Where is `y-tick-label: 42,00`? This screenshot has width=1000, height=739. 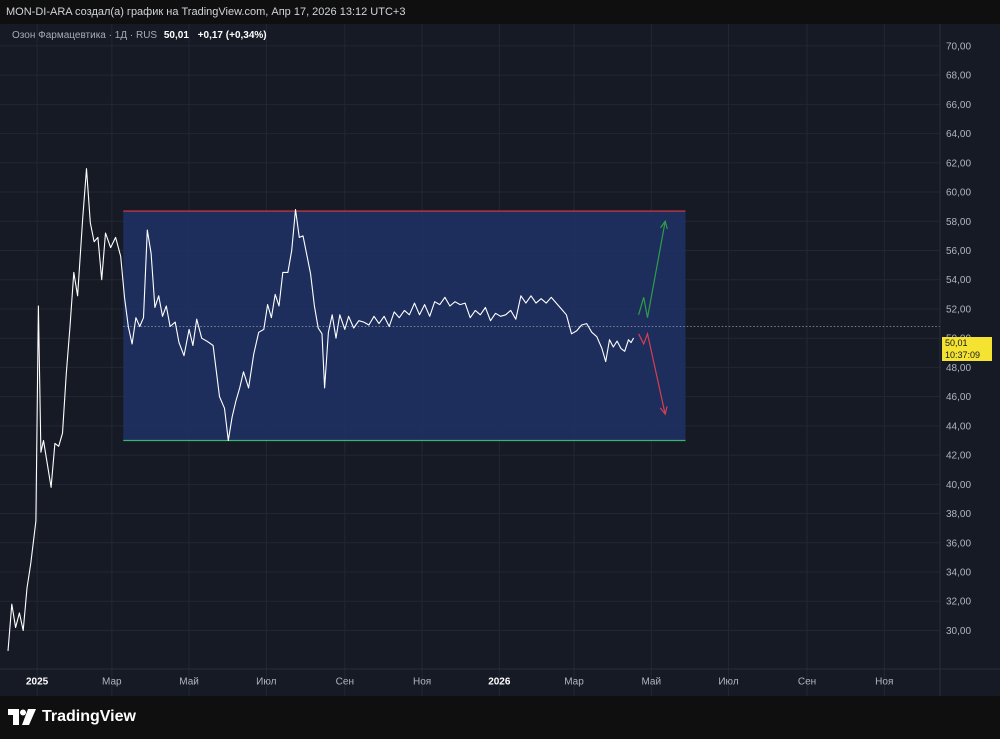 y-tick-label: 42,00 is located at coordinates (958, 456).